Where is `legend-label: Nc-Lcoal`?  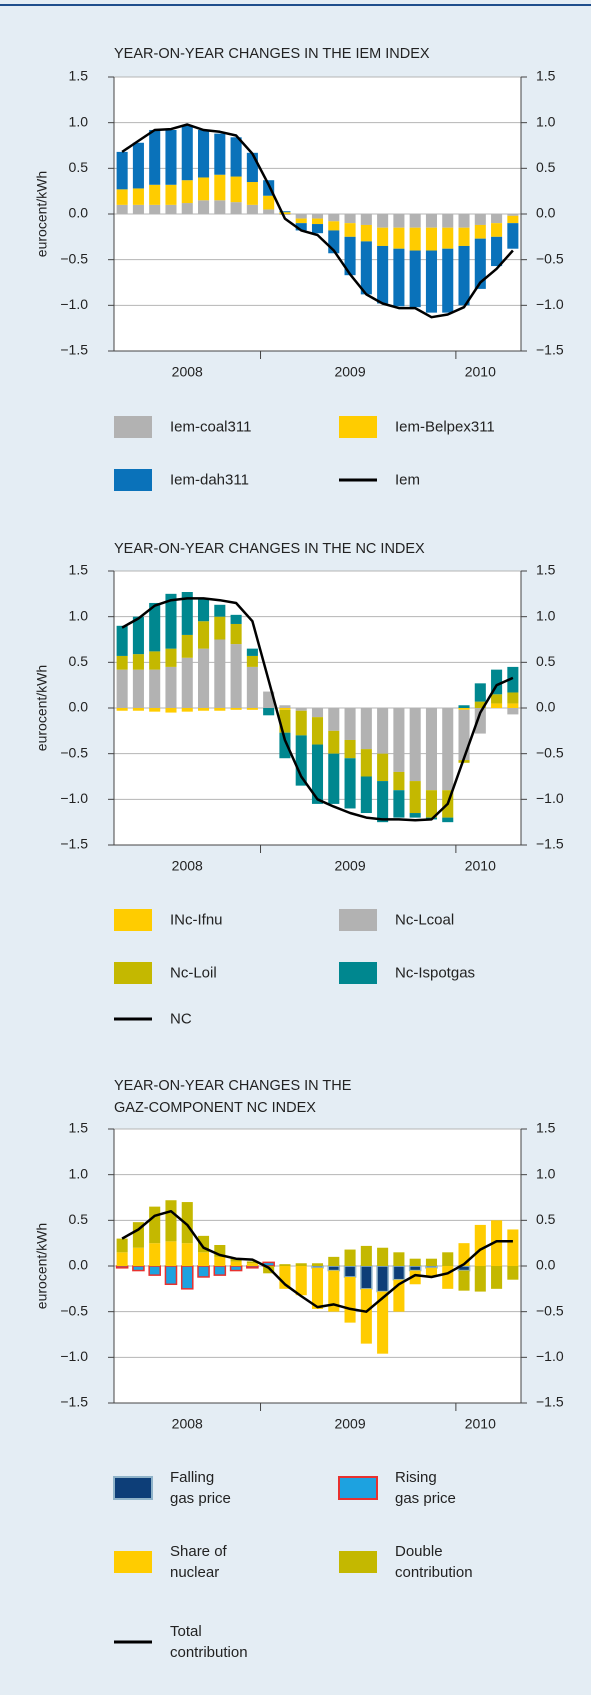
legend-label: Nc-Lcoal is located at coordinates (425, 920).